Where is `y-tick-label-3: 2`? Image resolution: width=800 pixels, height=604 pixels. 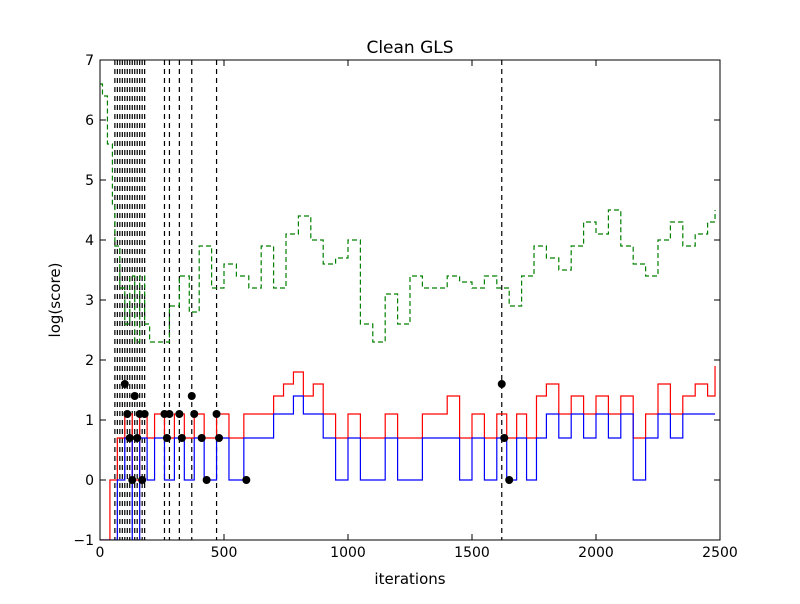
y-tick-label-3: 2 is located at coordinates (89, 361).